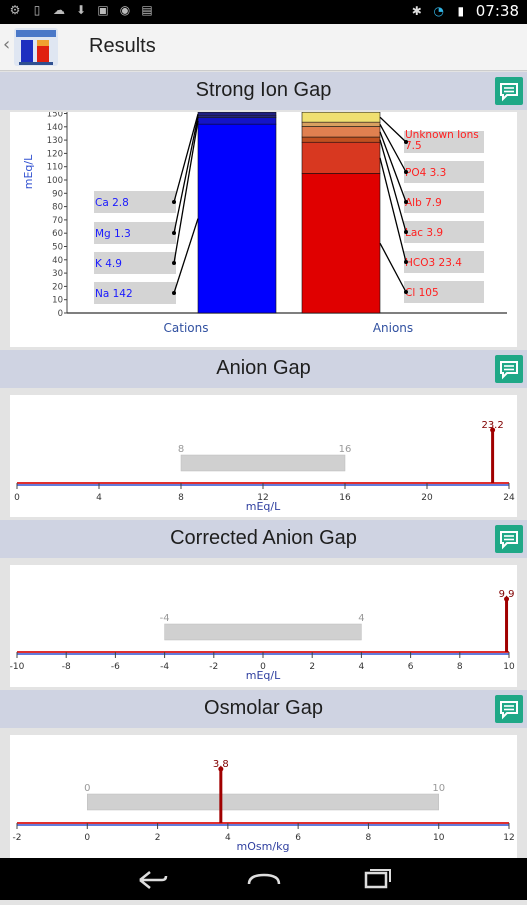  What do you see at coordinates (433, 263) in the screenshot?
I see `anion-label-text: HCO3 23.4` at bounding box center [433, 263].